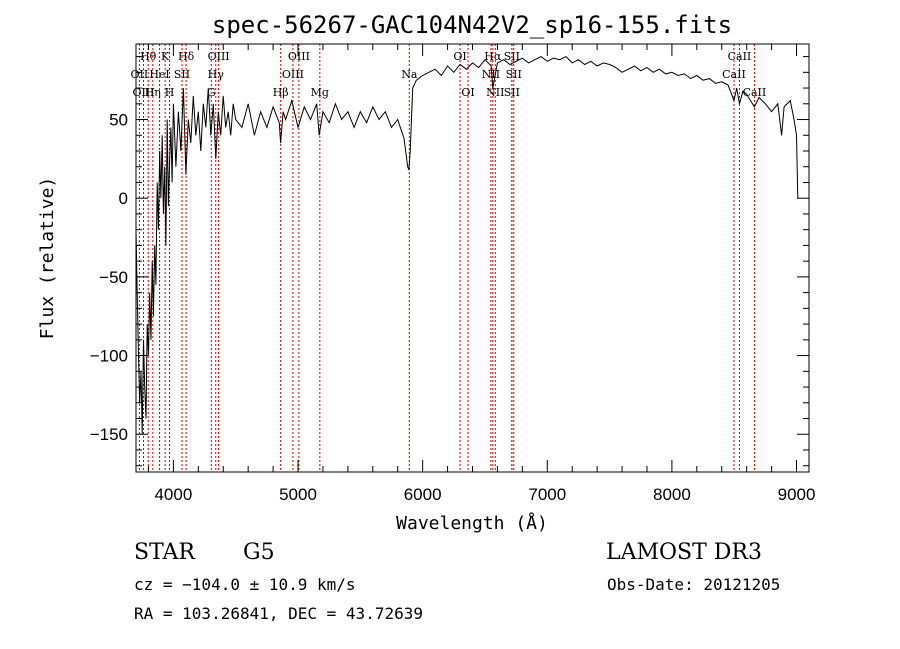 The image size is (900, 649). What do you see at coordinates (153, 92) in the screenshot?
I see `line-marker-label: Hη` at bounding box center [153, 92].